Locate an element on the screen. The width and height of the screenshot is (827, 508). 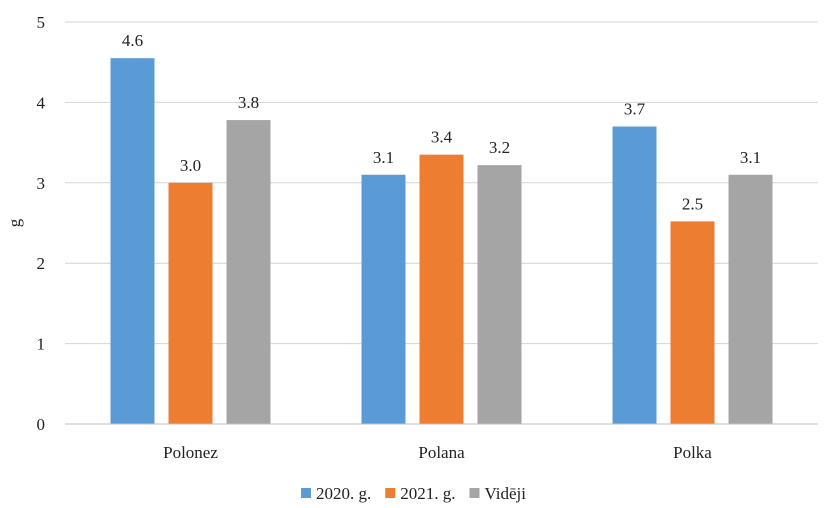
legend-item: 2021. g. is located at coordinates (420, 493).